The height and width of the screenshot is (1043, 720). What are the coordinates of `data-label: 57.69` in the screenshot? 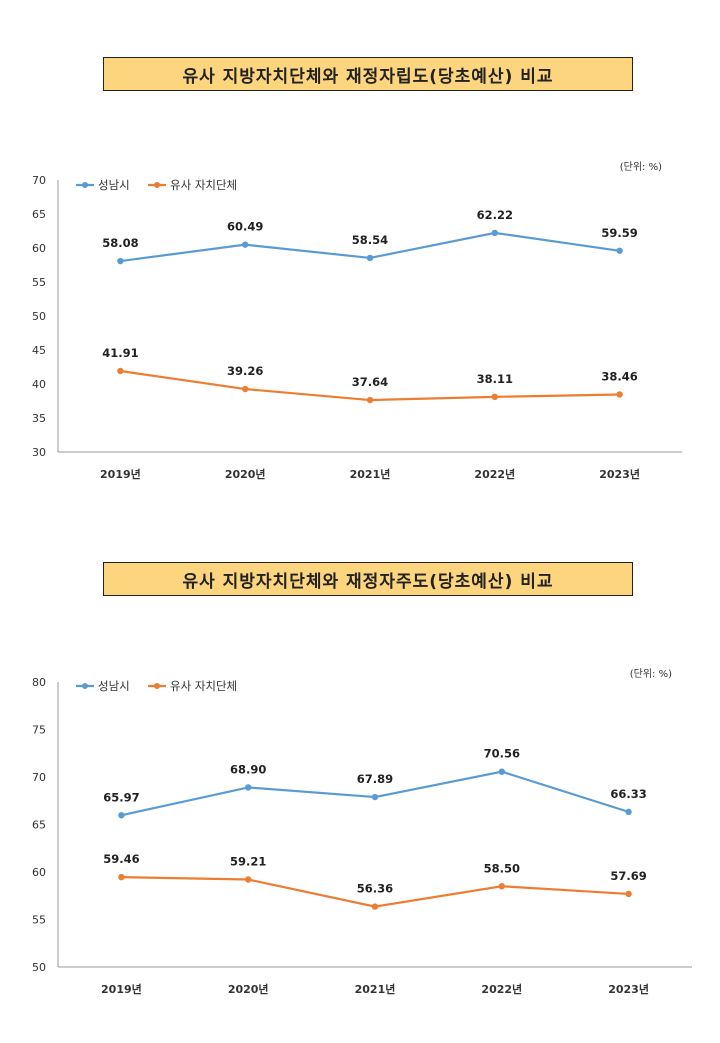 It's located at (628, 876).